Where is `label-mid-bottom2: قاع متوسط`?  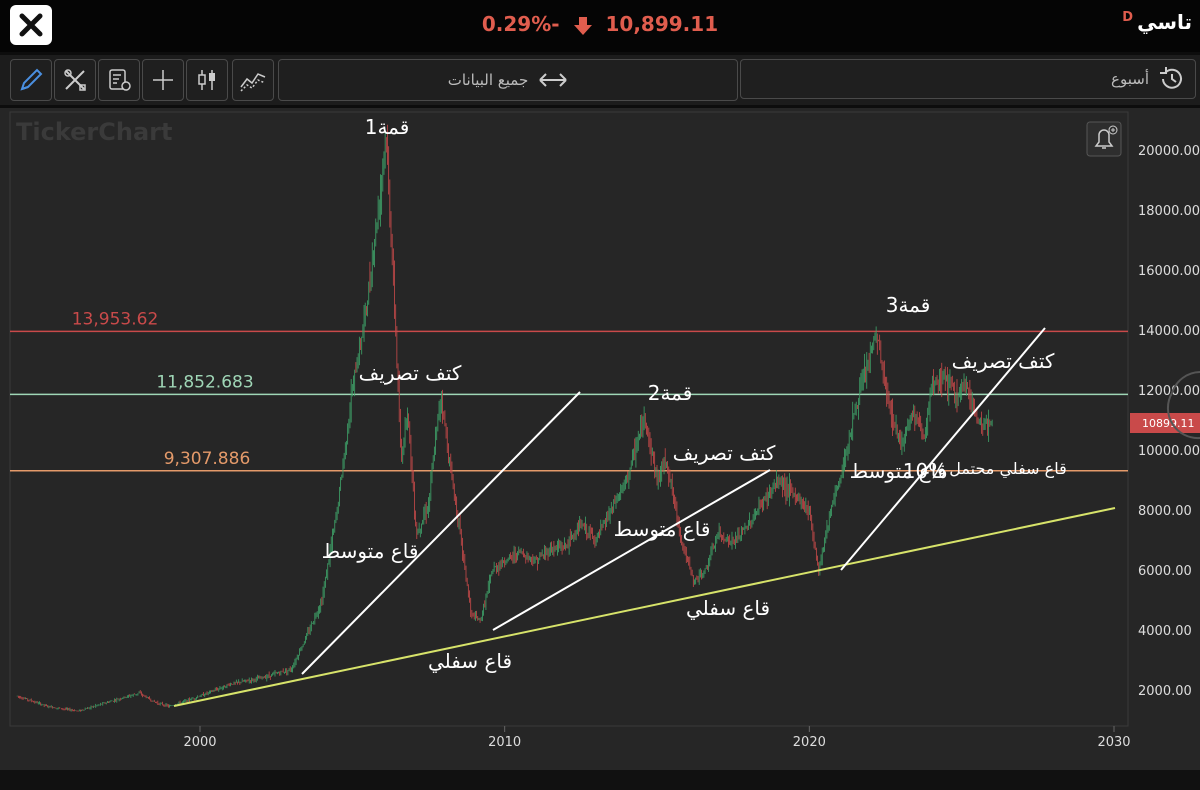
label-mid-bottom2: قاع متوسط is located at coordinates (662, 529).